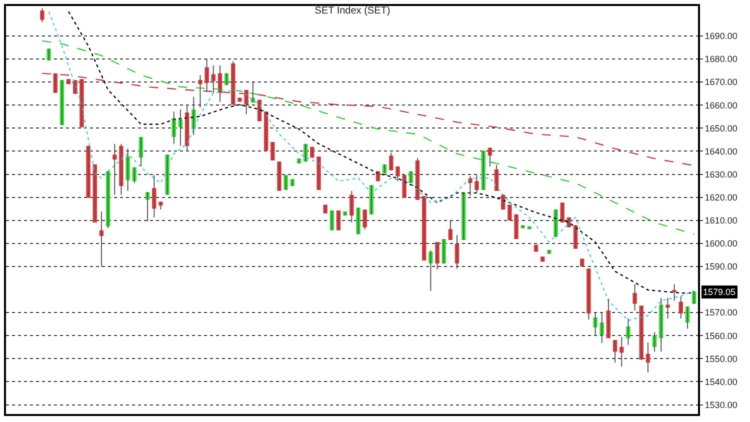  I want to click on y-tick-label: 1590.00, so click(721, 267).